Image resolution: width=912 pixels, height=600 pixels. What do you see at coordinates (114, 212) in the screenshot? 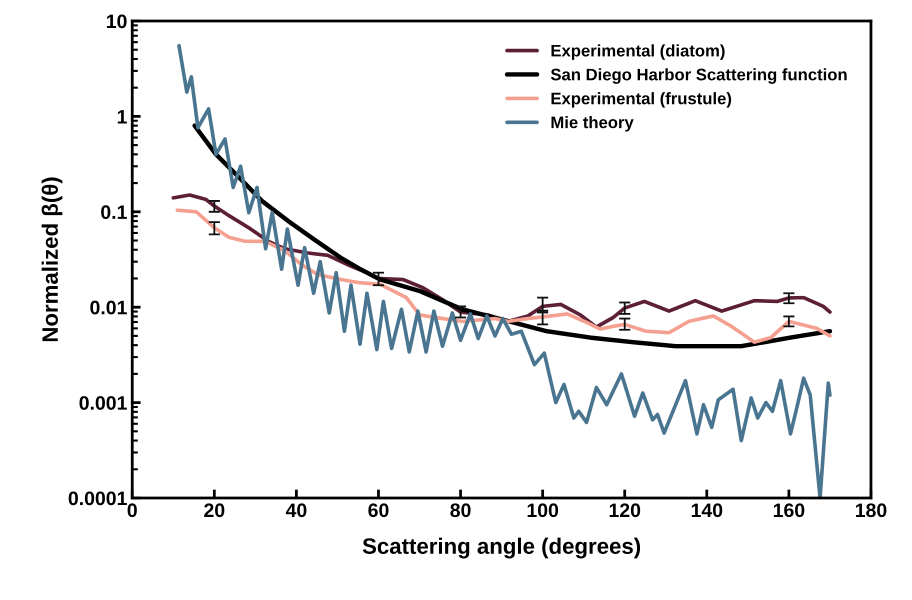
I see `y-tick-label: 0.1` at bounding box center [114, 212].